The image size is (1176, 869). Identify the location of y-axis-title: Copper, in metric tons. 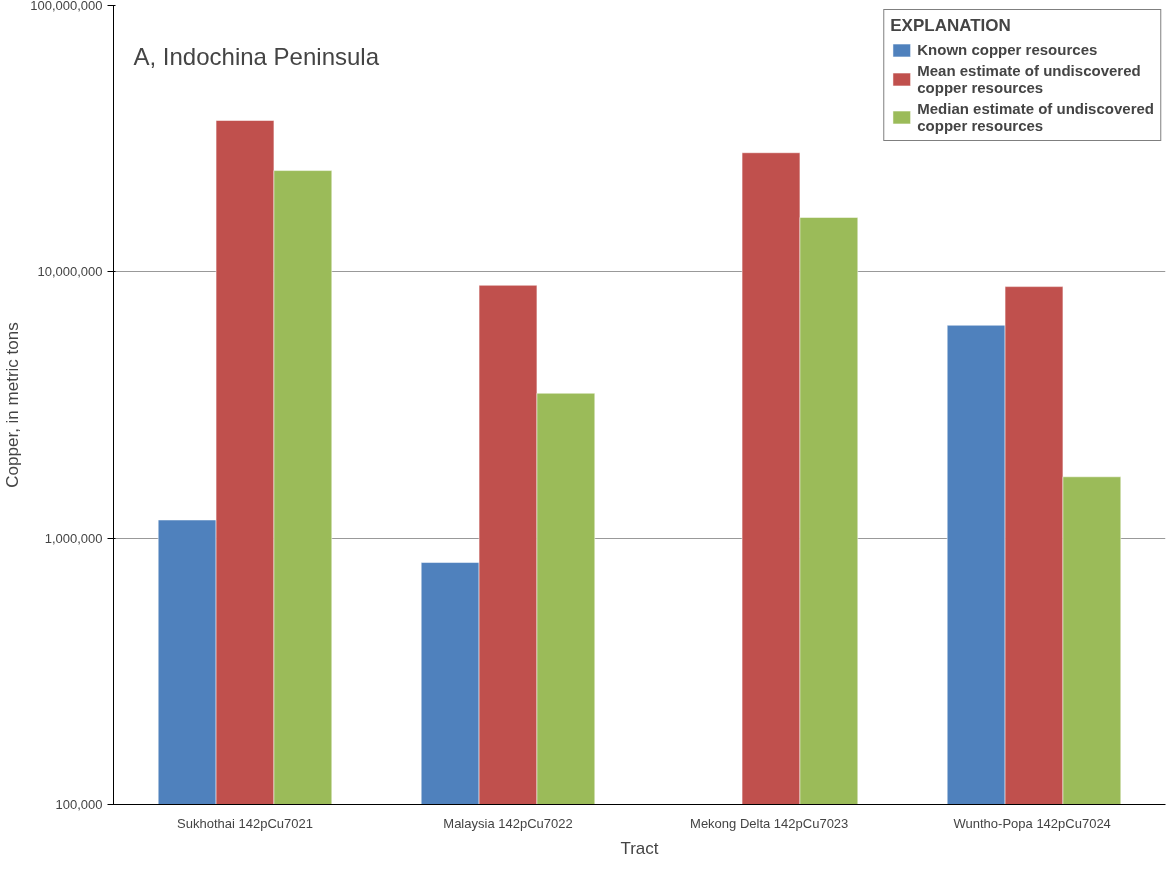
(13, 405).